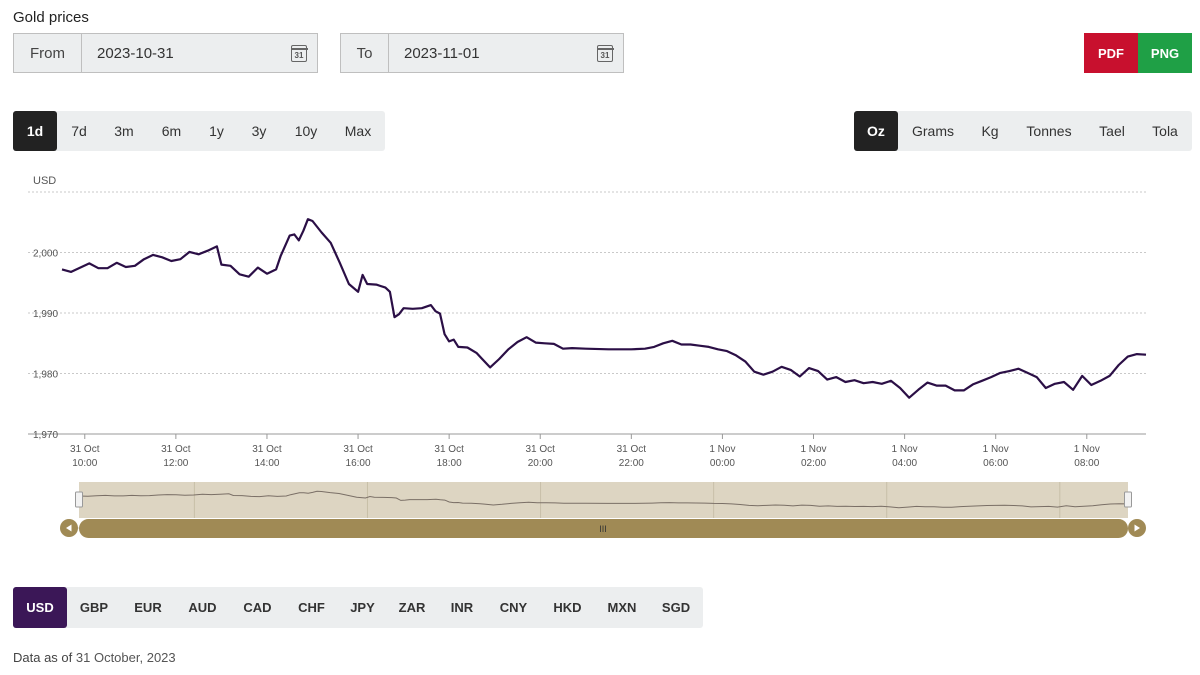 The width and height of the screenshot is (1200, 675). I want to click on range-button-7d: 7d, so click(79, 131).